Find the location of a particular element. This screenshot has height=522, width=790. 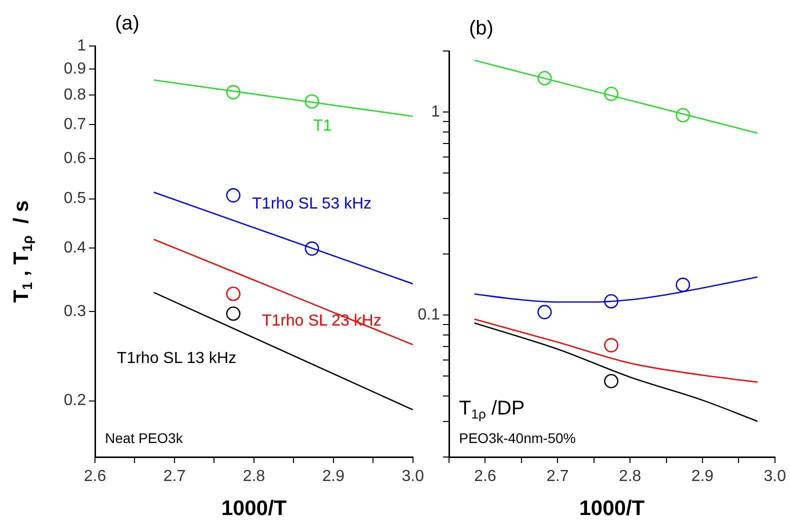

y-tick-label: 0.1 is located at coordinates (429, 315).